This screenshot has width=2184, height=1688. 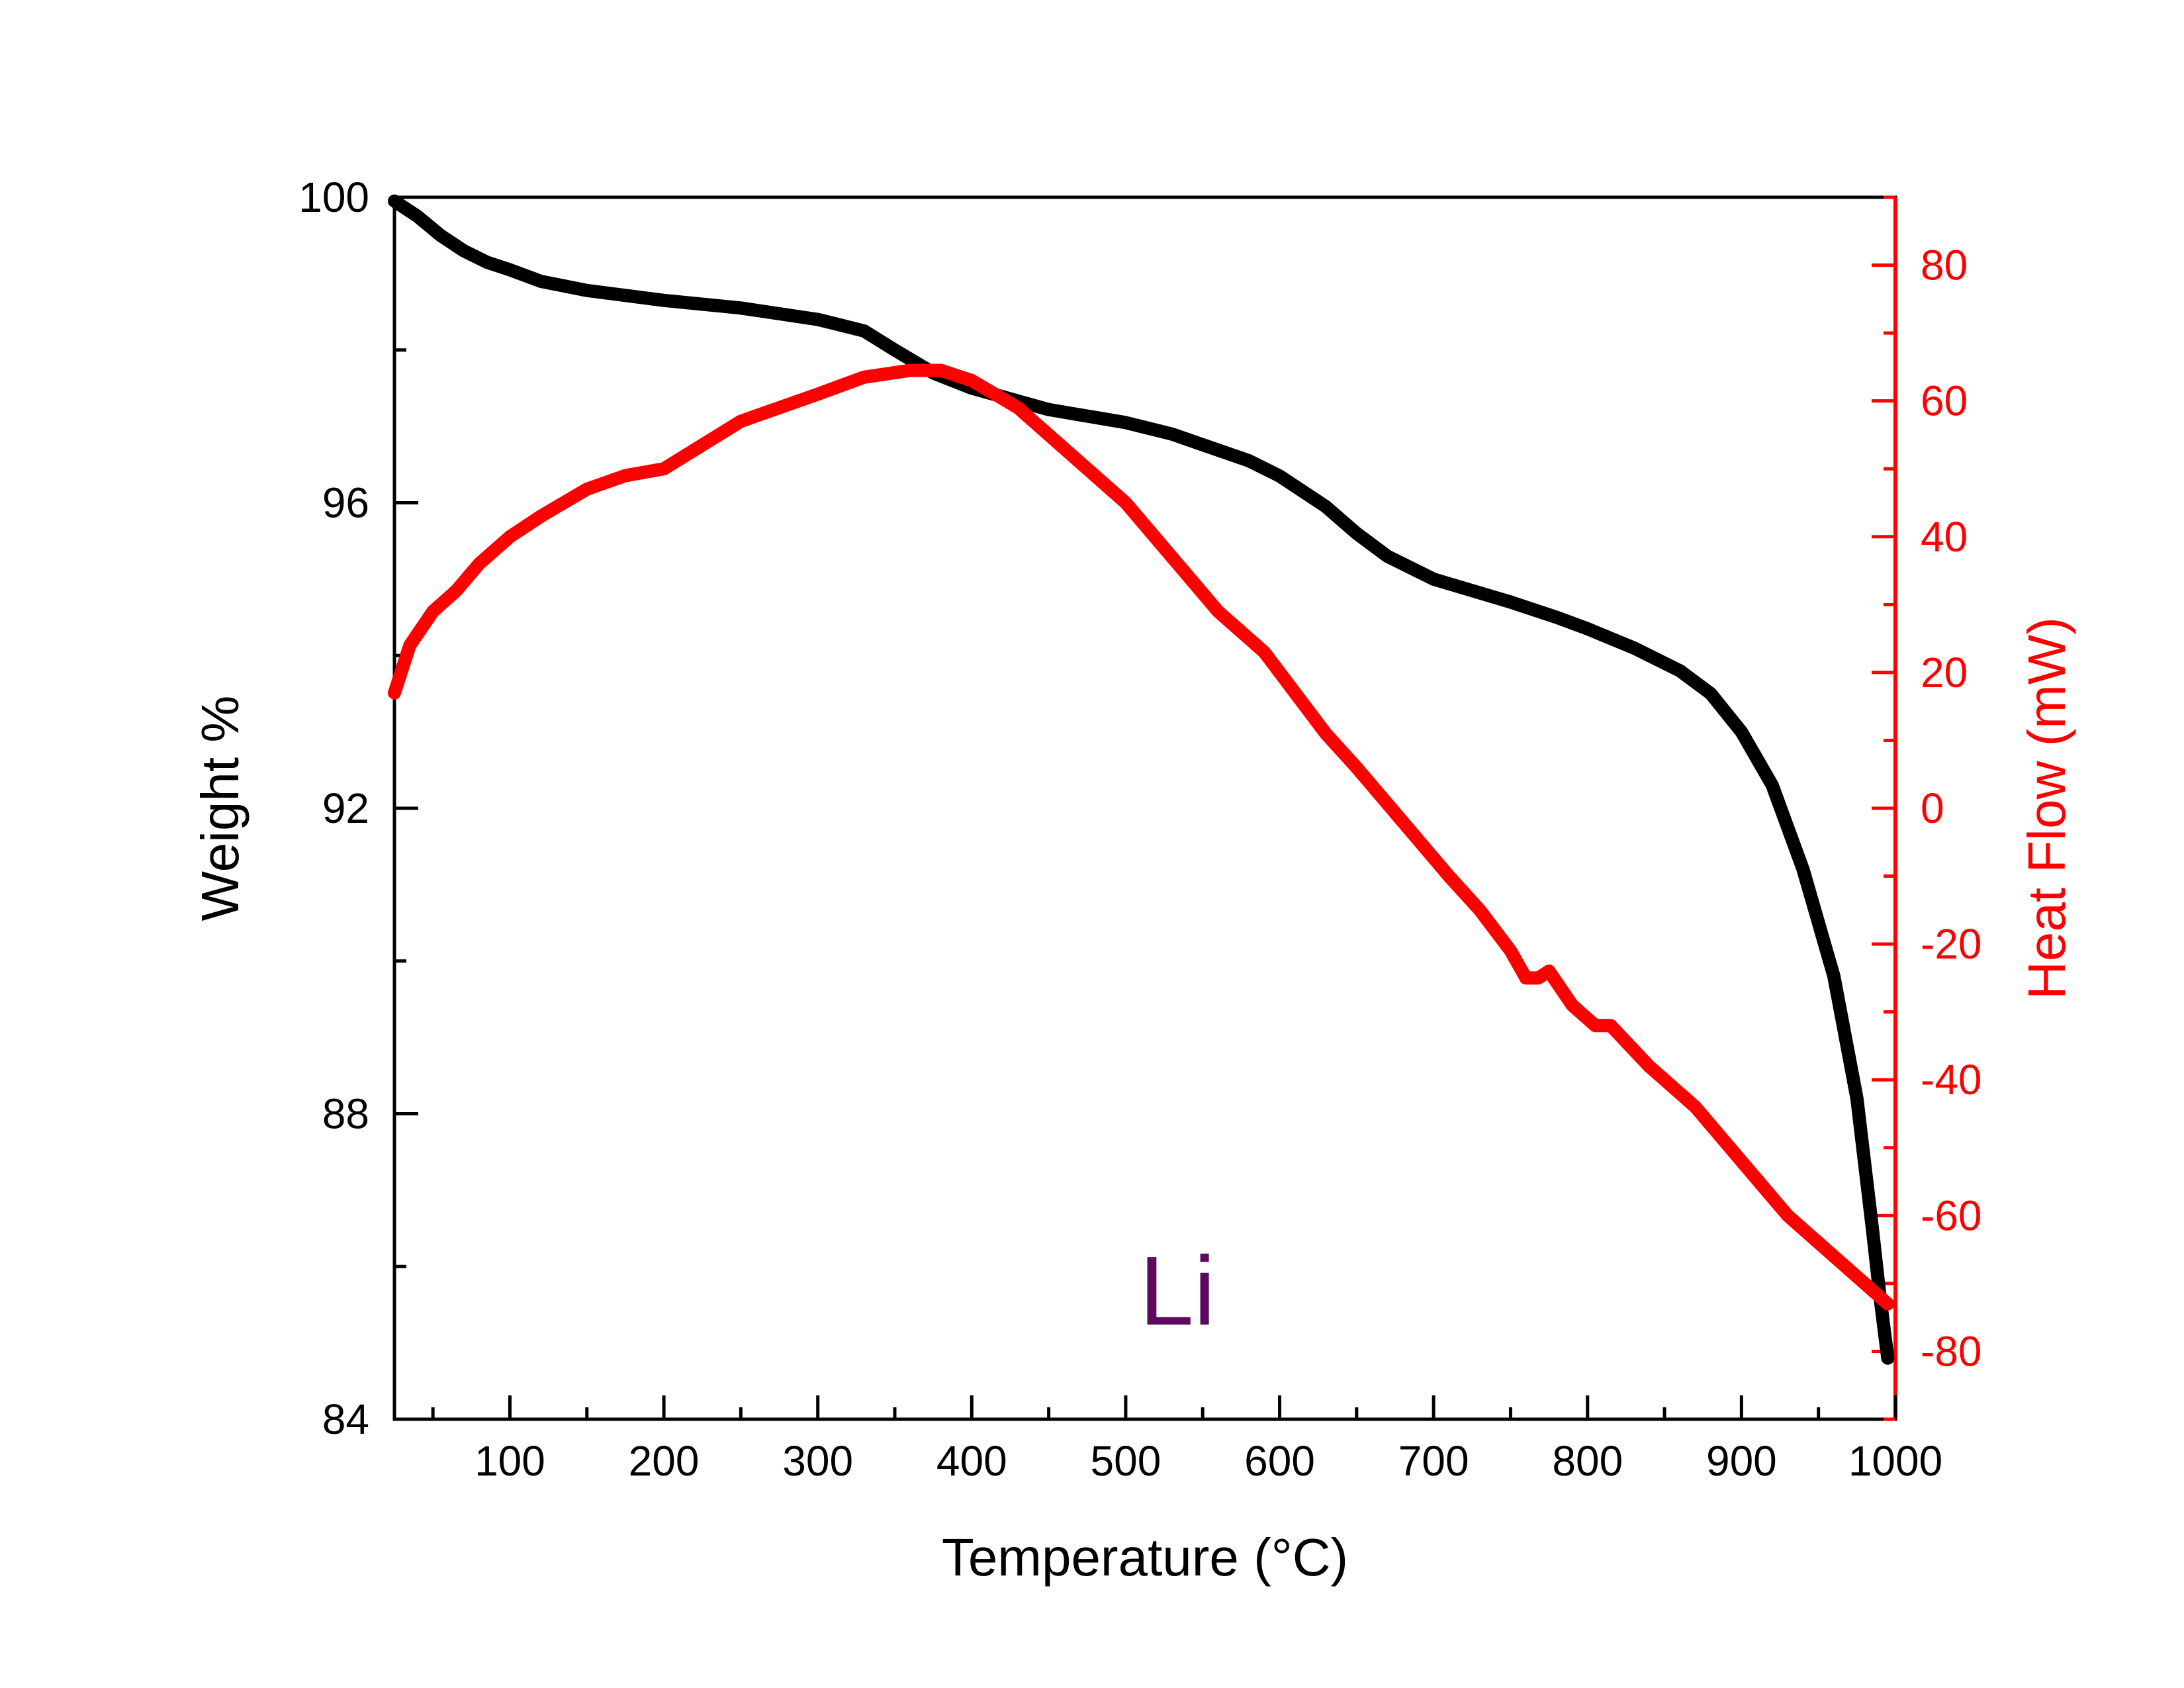 What do you see at coordinates (1587, 1461) in the screenshot?
I see `x-tick-label: 800` at bounding box center [1587, 1461].